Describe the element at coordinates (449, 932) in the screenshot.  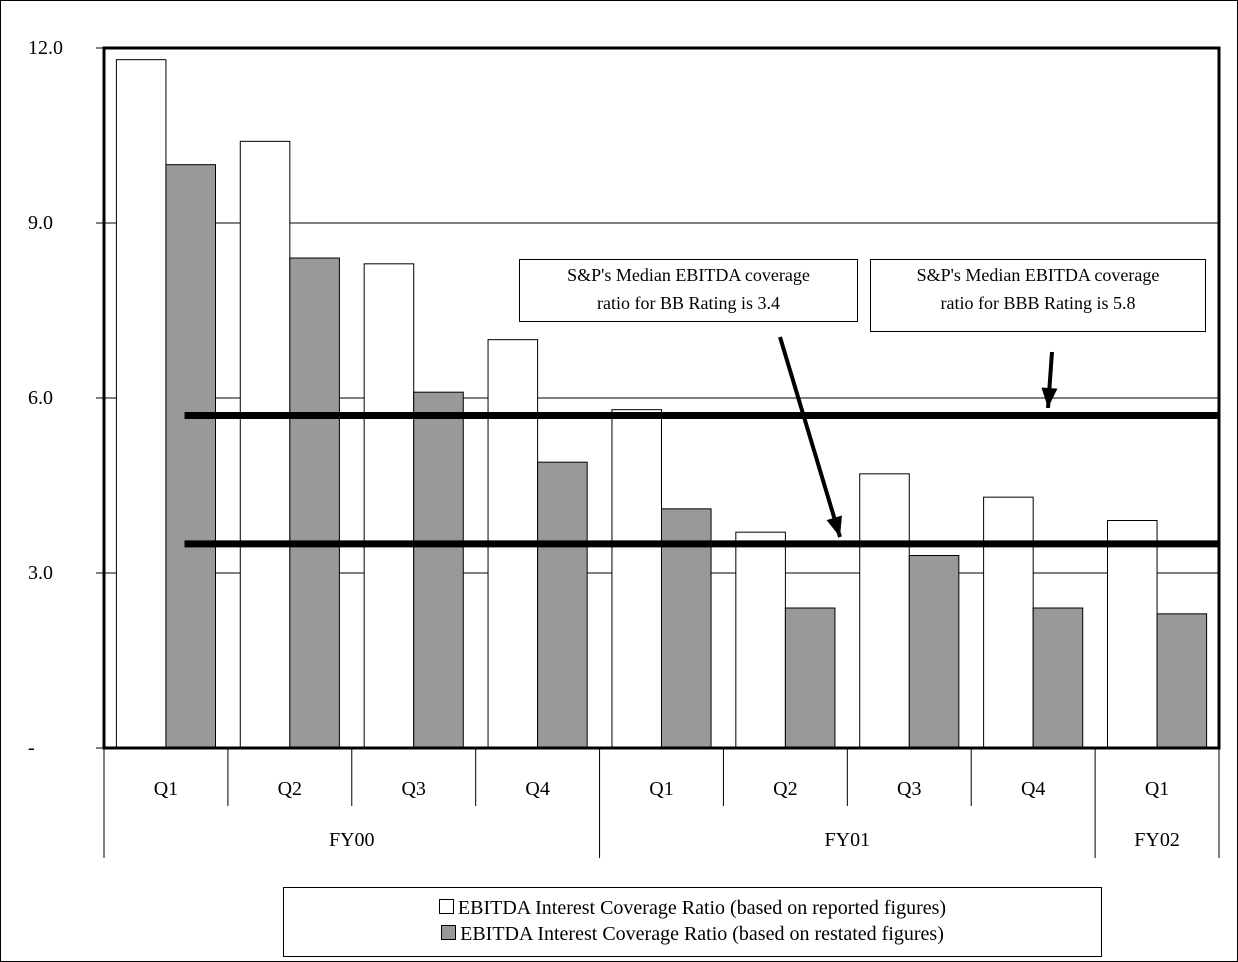
I see `legend-swatch-restated` at that location.